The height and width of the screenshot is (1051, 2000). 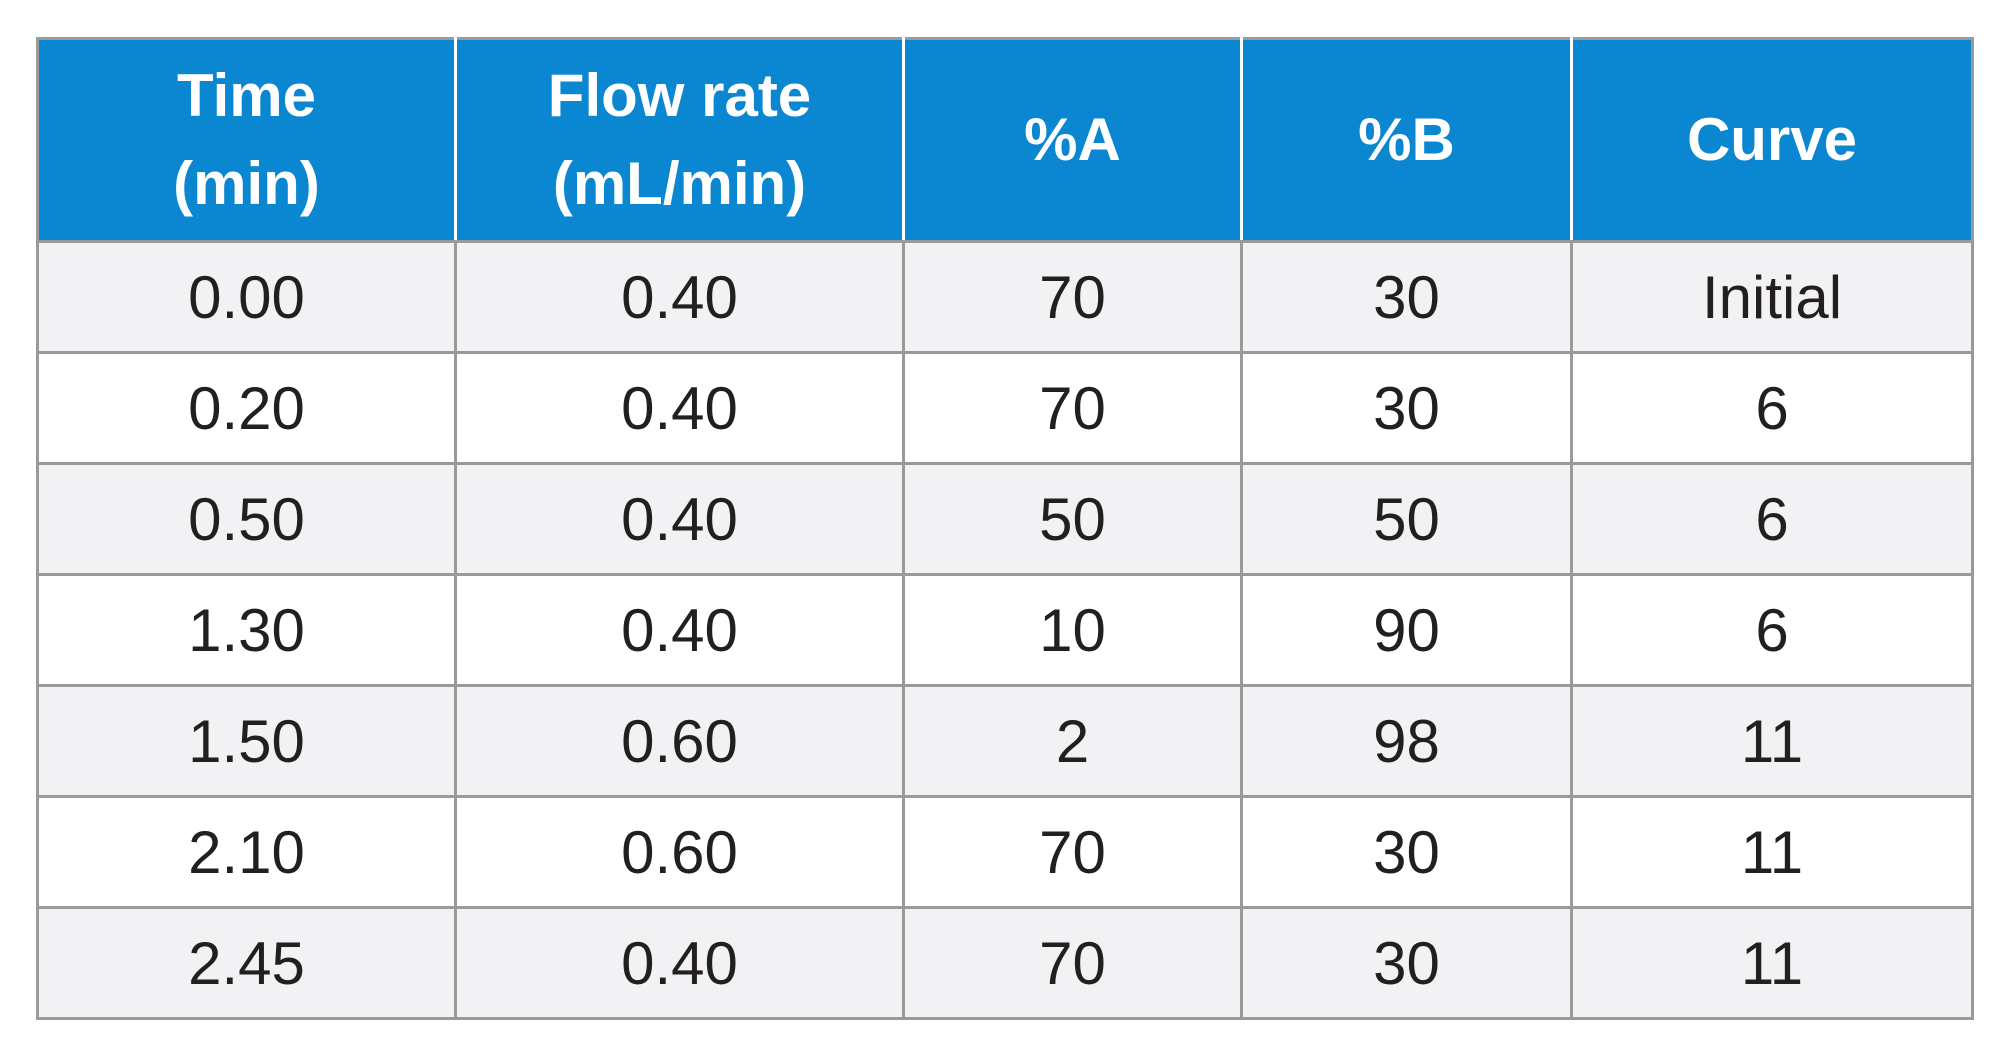 I want to click on table-row: 0.00 0.40 70 30 Initial, so click(x=1005, y=297).